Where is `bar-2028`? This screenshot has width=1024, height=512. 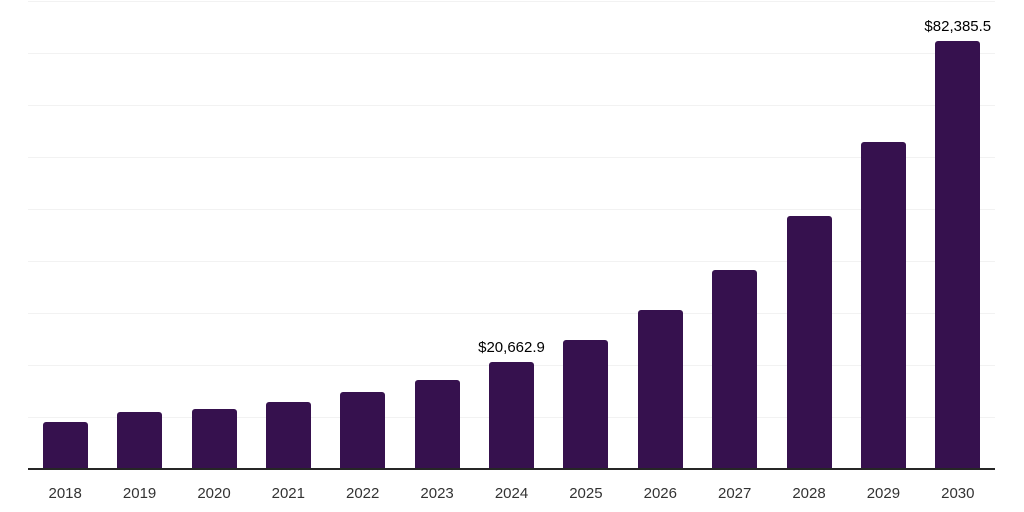 bar-2028 is located at coordinates (809, 342).